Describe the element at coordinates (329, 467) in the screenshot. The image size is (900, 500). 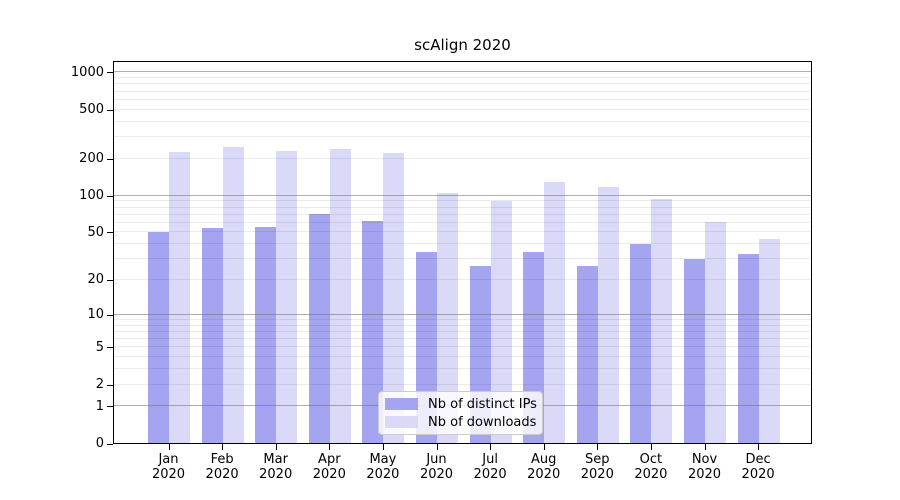
I see `x-axis-label-apr-2020: Apr 2020` at that location.